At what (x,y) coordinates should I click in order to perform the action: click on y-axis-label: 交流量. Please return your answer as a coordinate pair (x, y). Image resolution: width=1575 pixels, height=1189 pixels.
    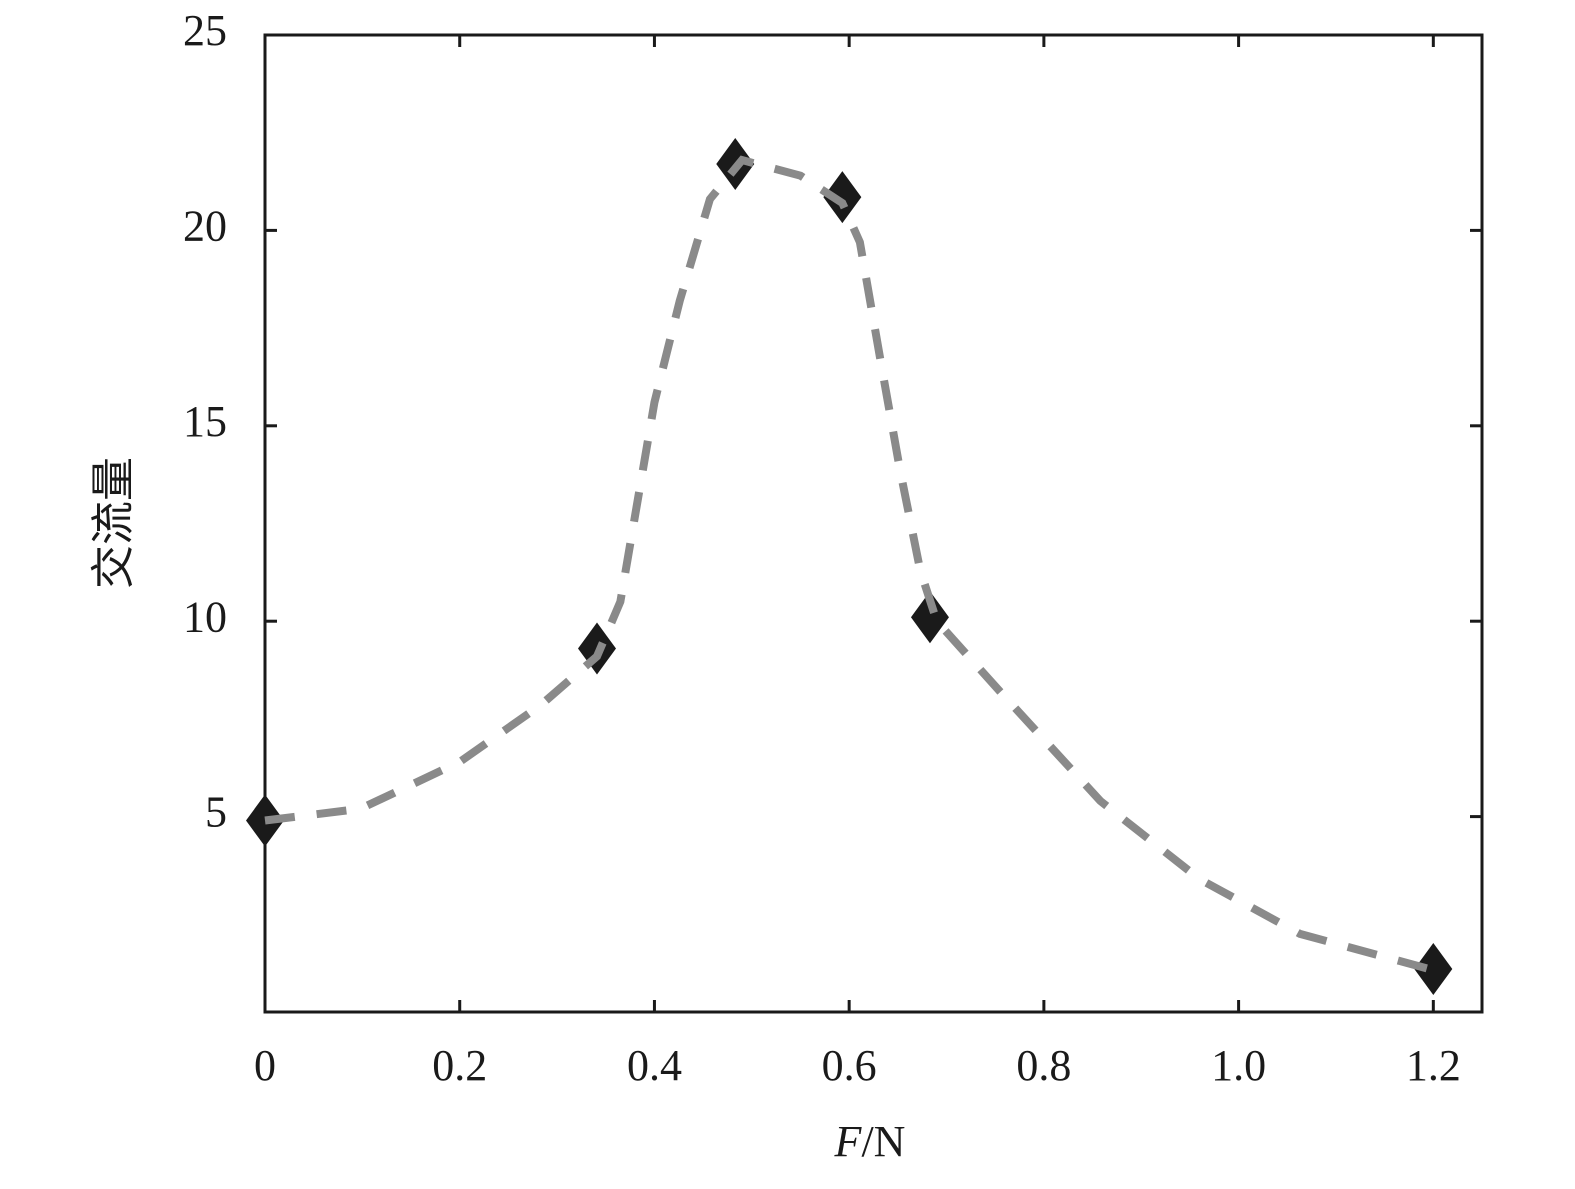
    Looking at the image, I should click on (113, 523).